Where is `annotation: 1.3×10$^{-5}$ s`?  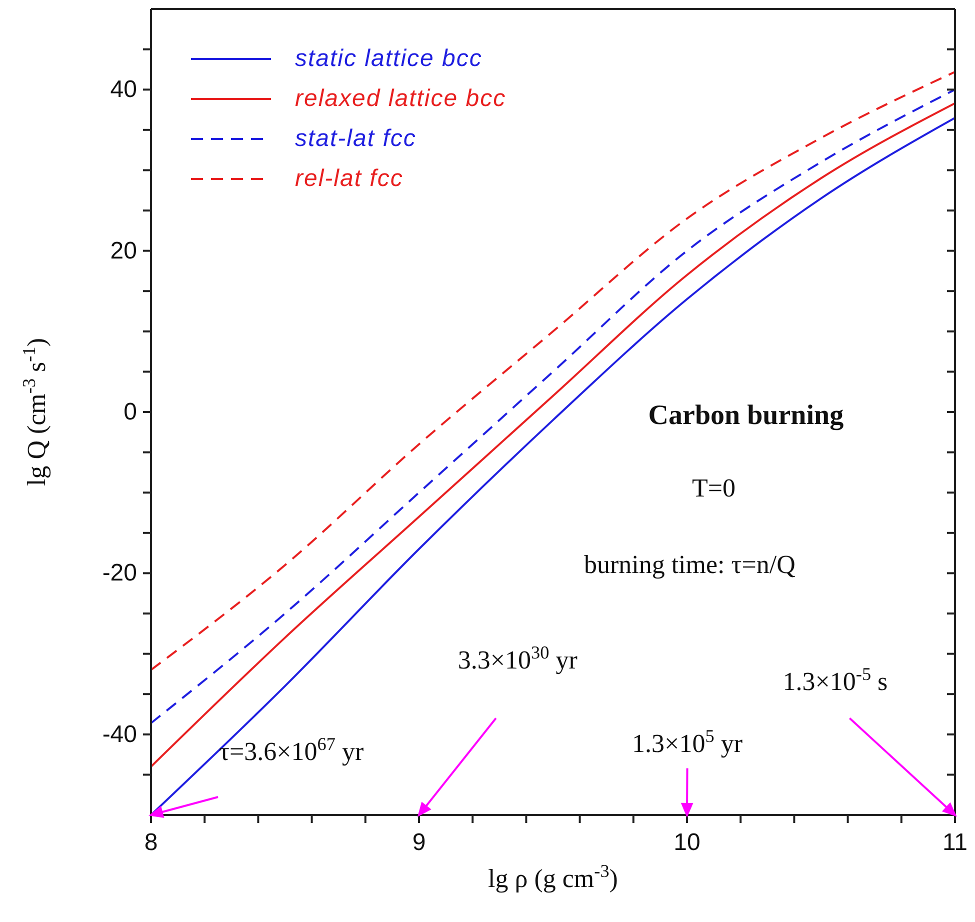
annotation: 1.3×10$^{-5}$ s is located at coordinates (835, 680).